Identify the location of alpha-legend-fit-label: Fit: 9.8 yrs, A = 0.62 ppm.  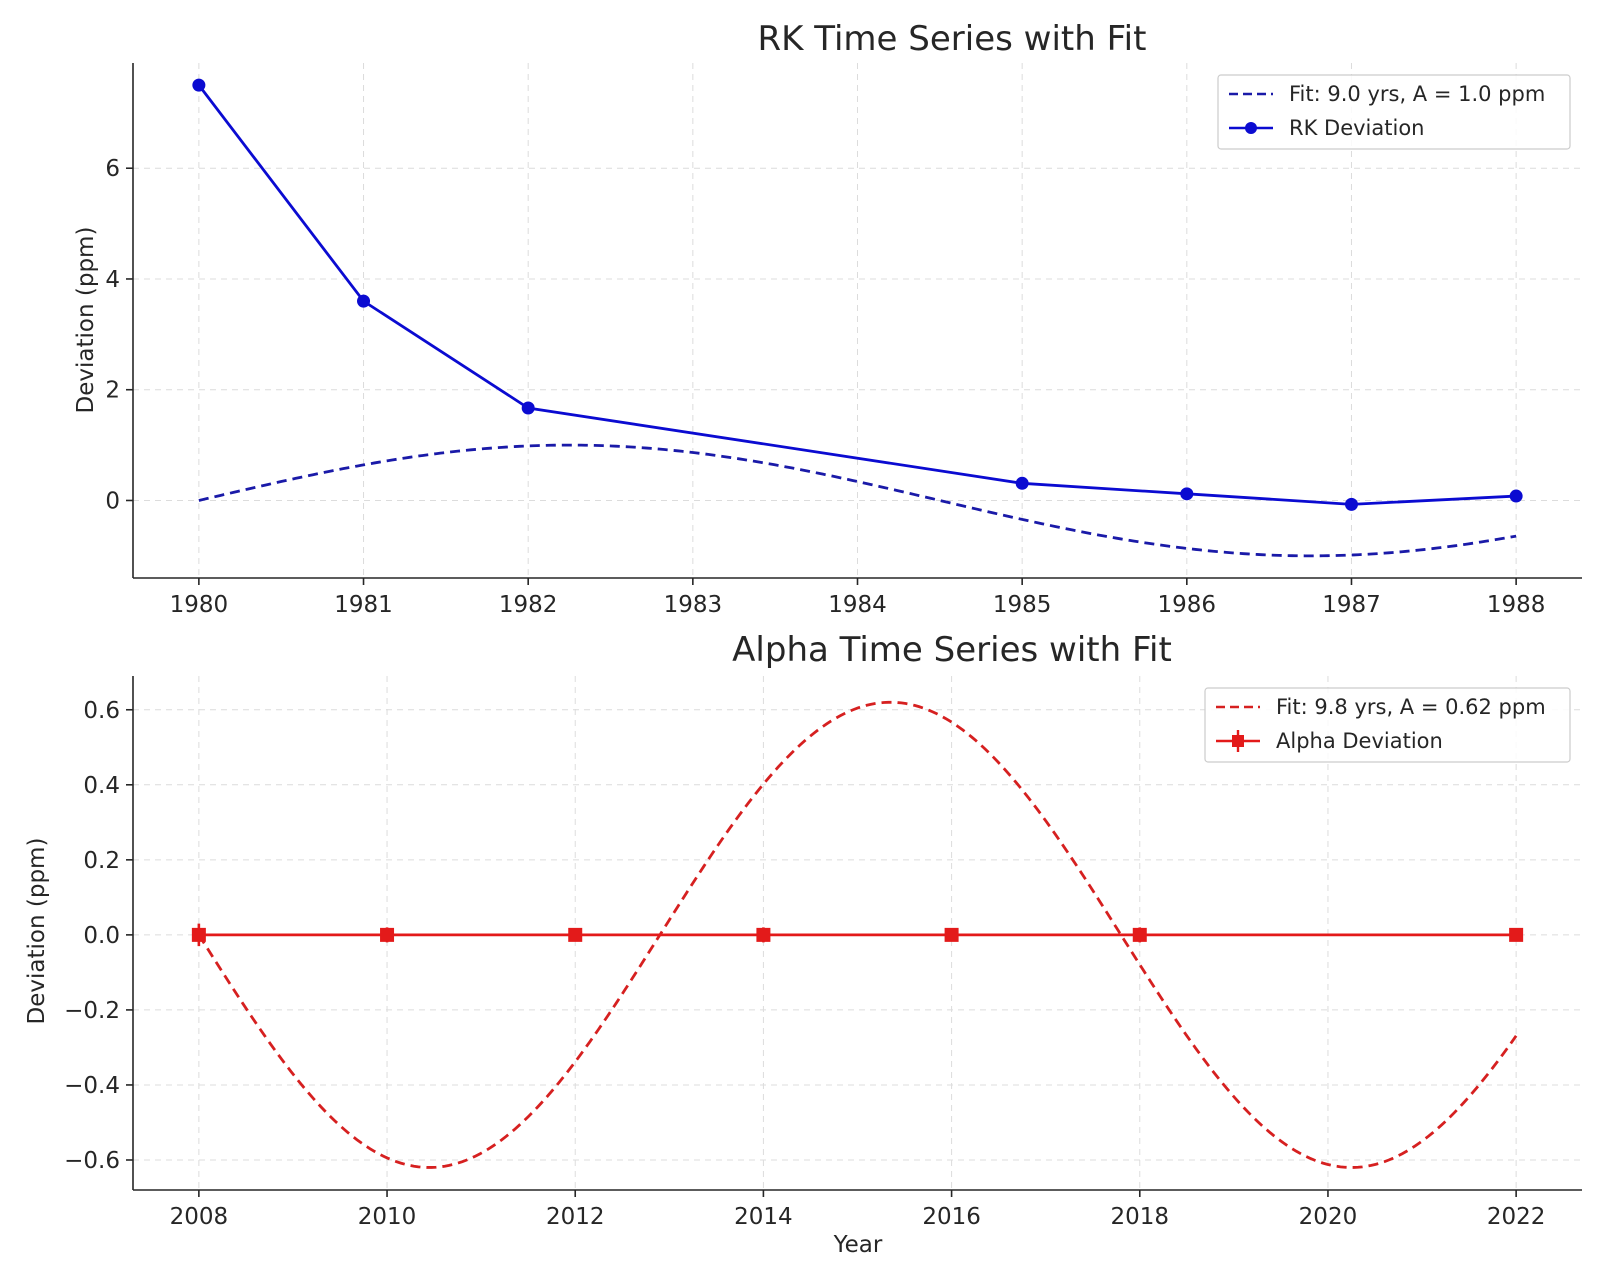
(1411, 707).